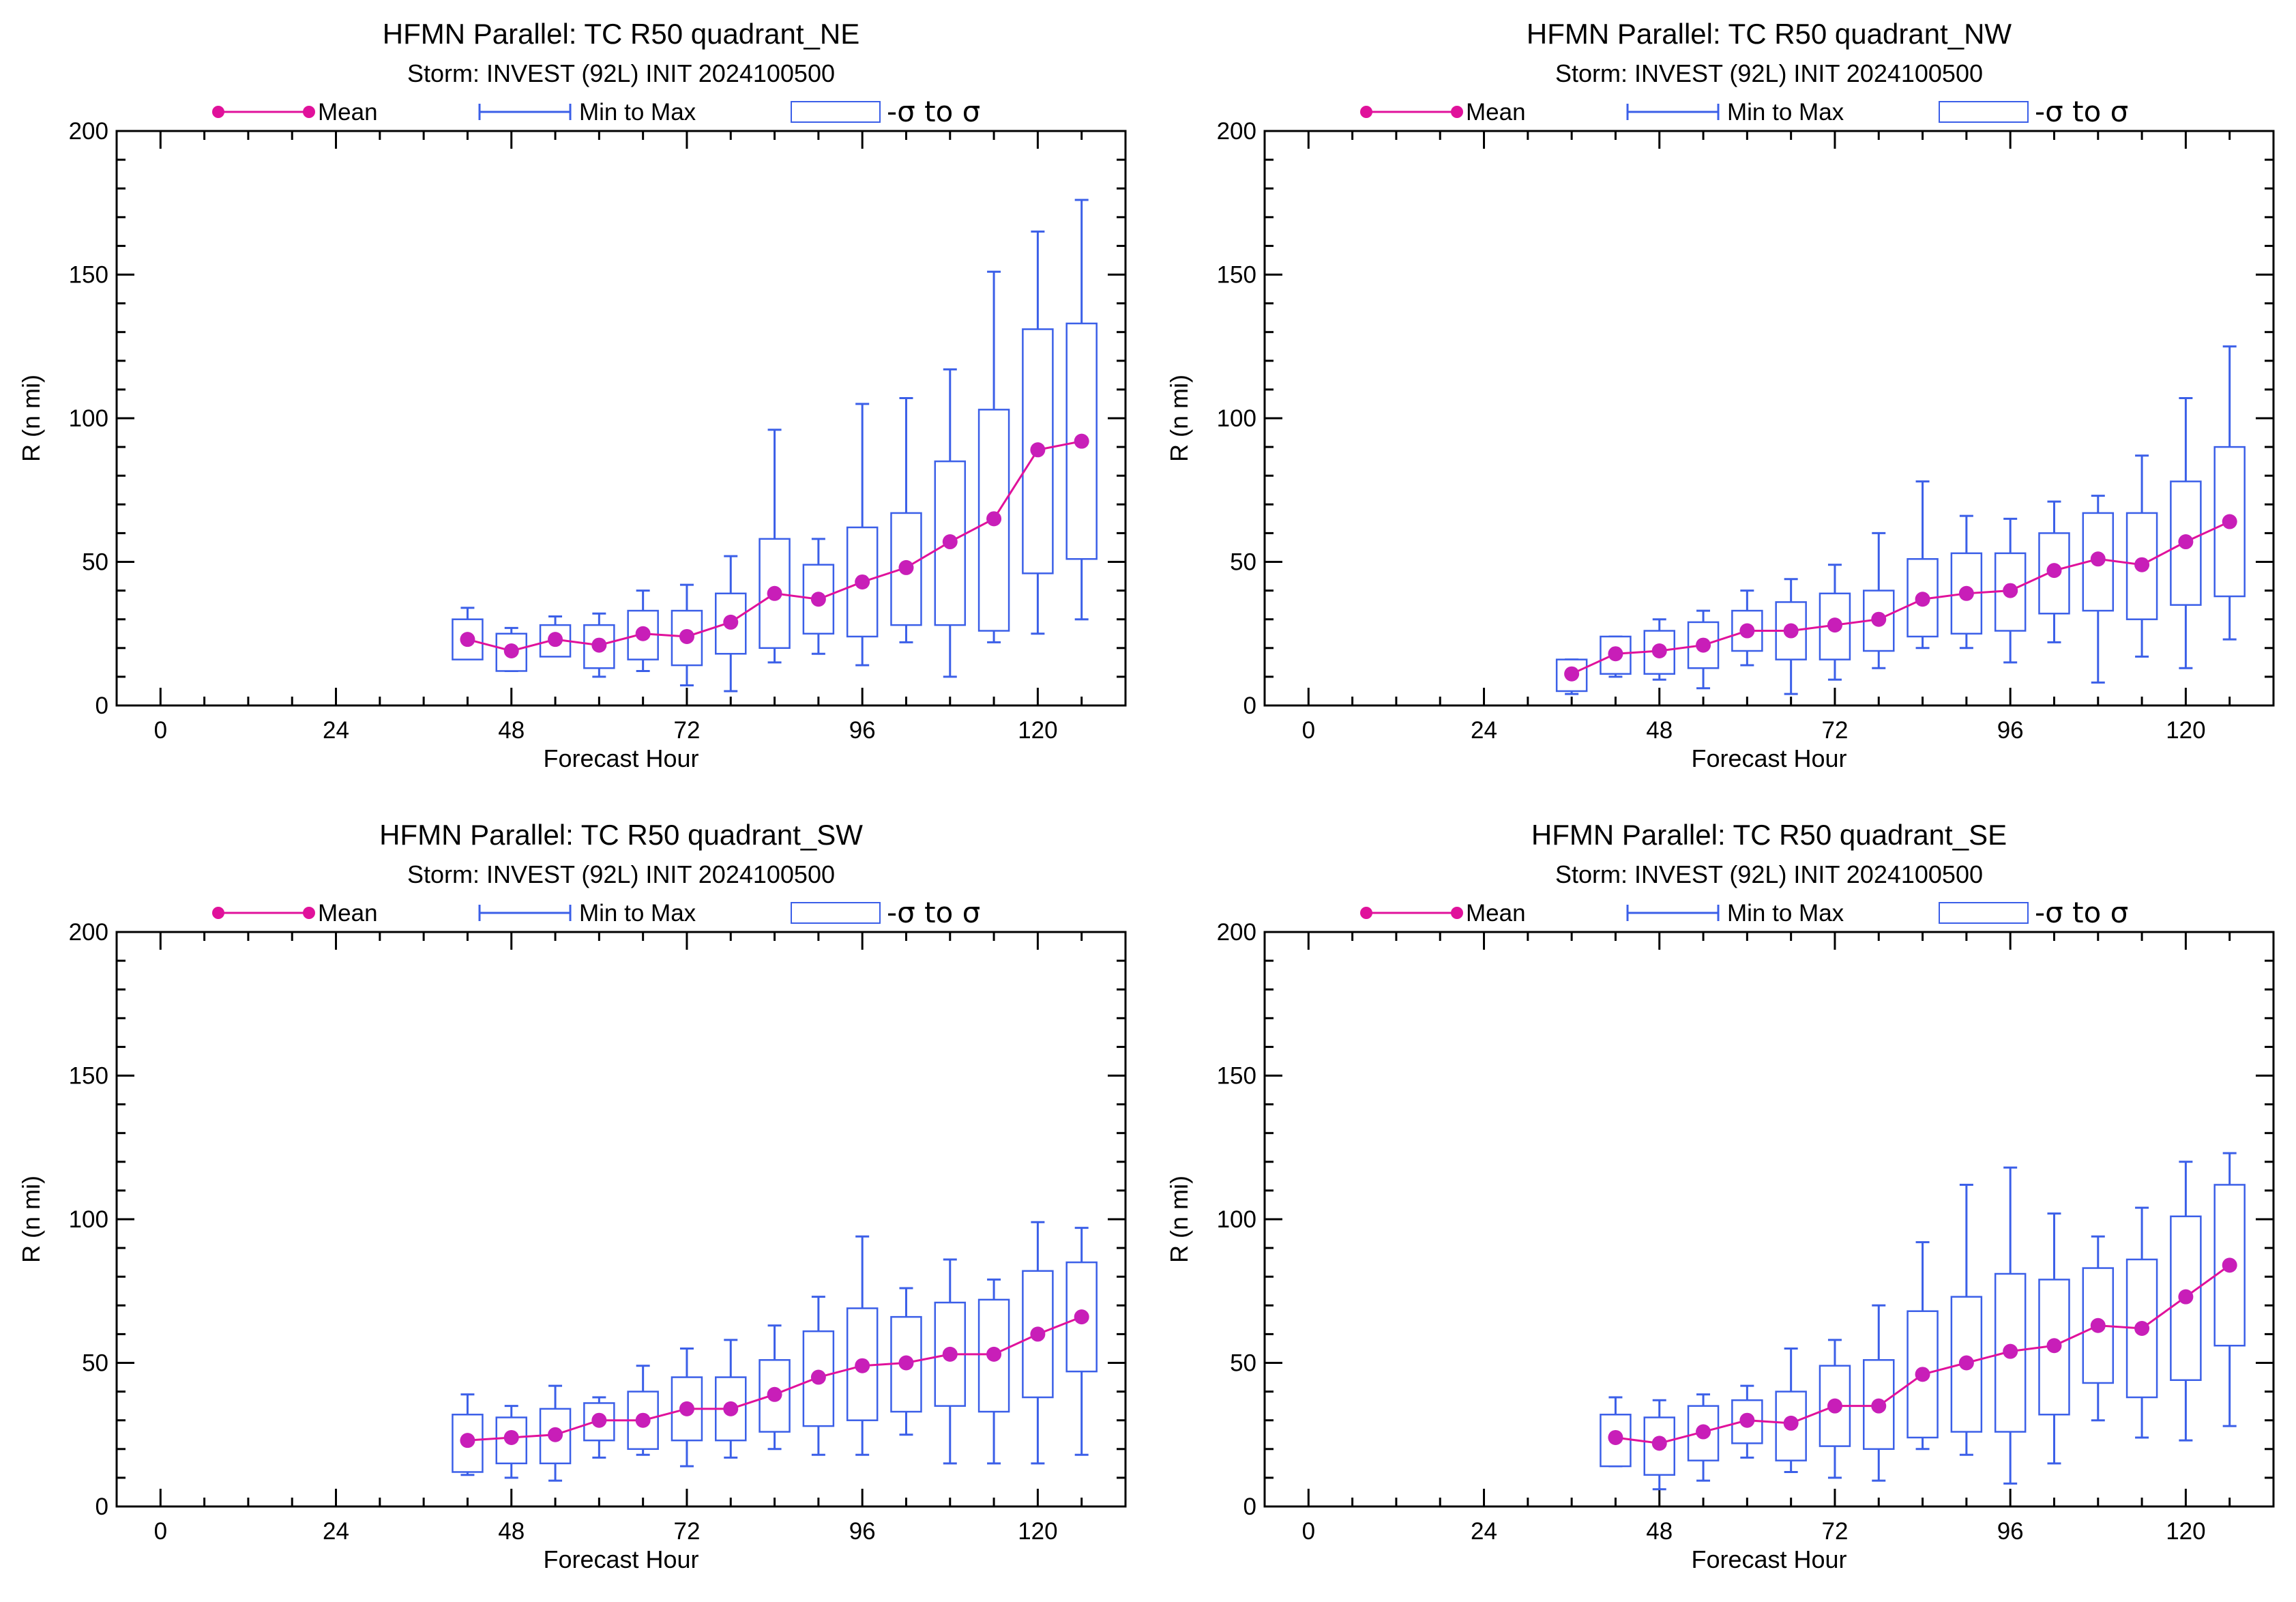 This screenshot has width=2296, height=1602. What do you see at coordinates (2186, 1531) in the screenshot?
I see `x-tick-label: 120` at bounding box center [2186, 1531].